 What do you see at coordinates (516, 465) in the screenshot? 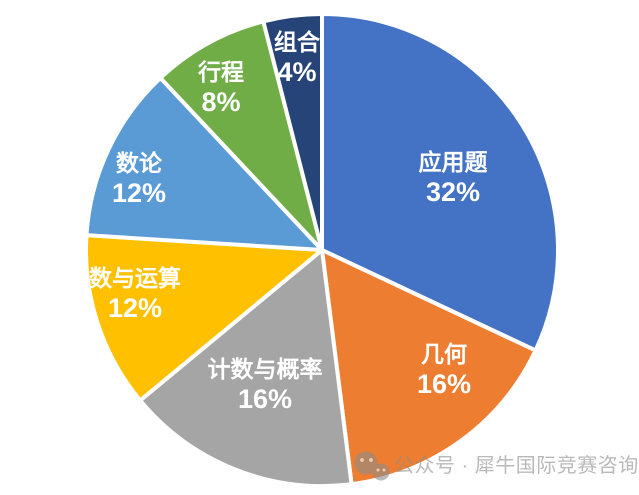
I see `watermark-text: 公众号 · 犀牛国际竞赛咨询` at bounding box center [516, 465].